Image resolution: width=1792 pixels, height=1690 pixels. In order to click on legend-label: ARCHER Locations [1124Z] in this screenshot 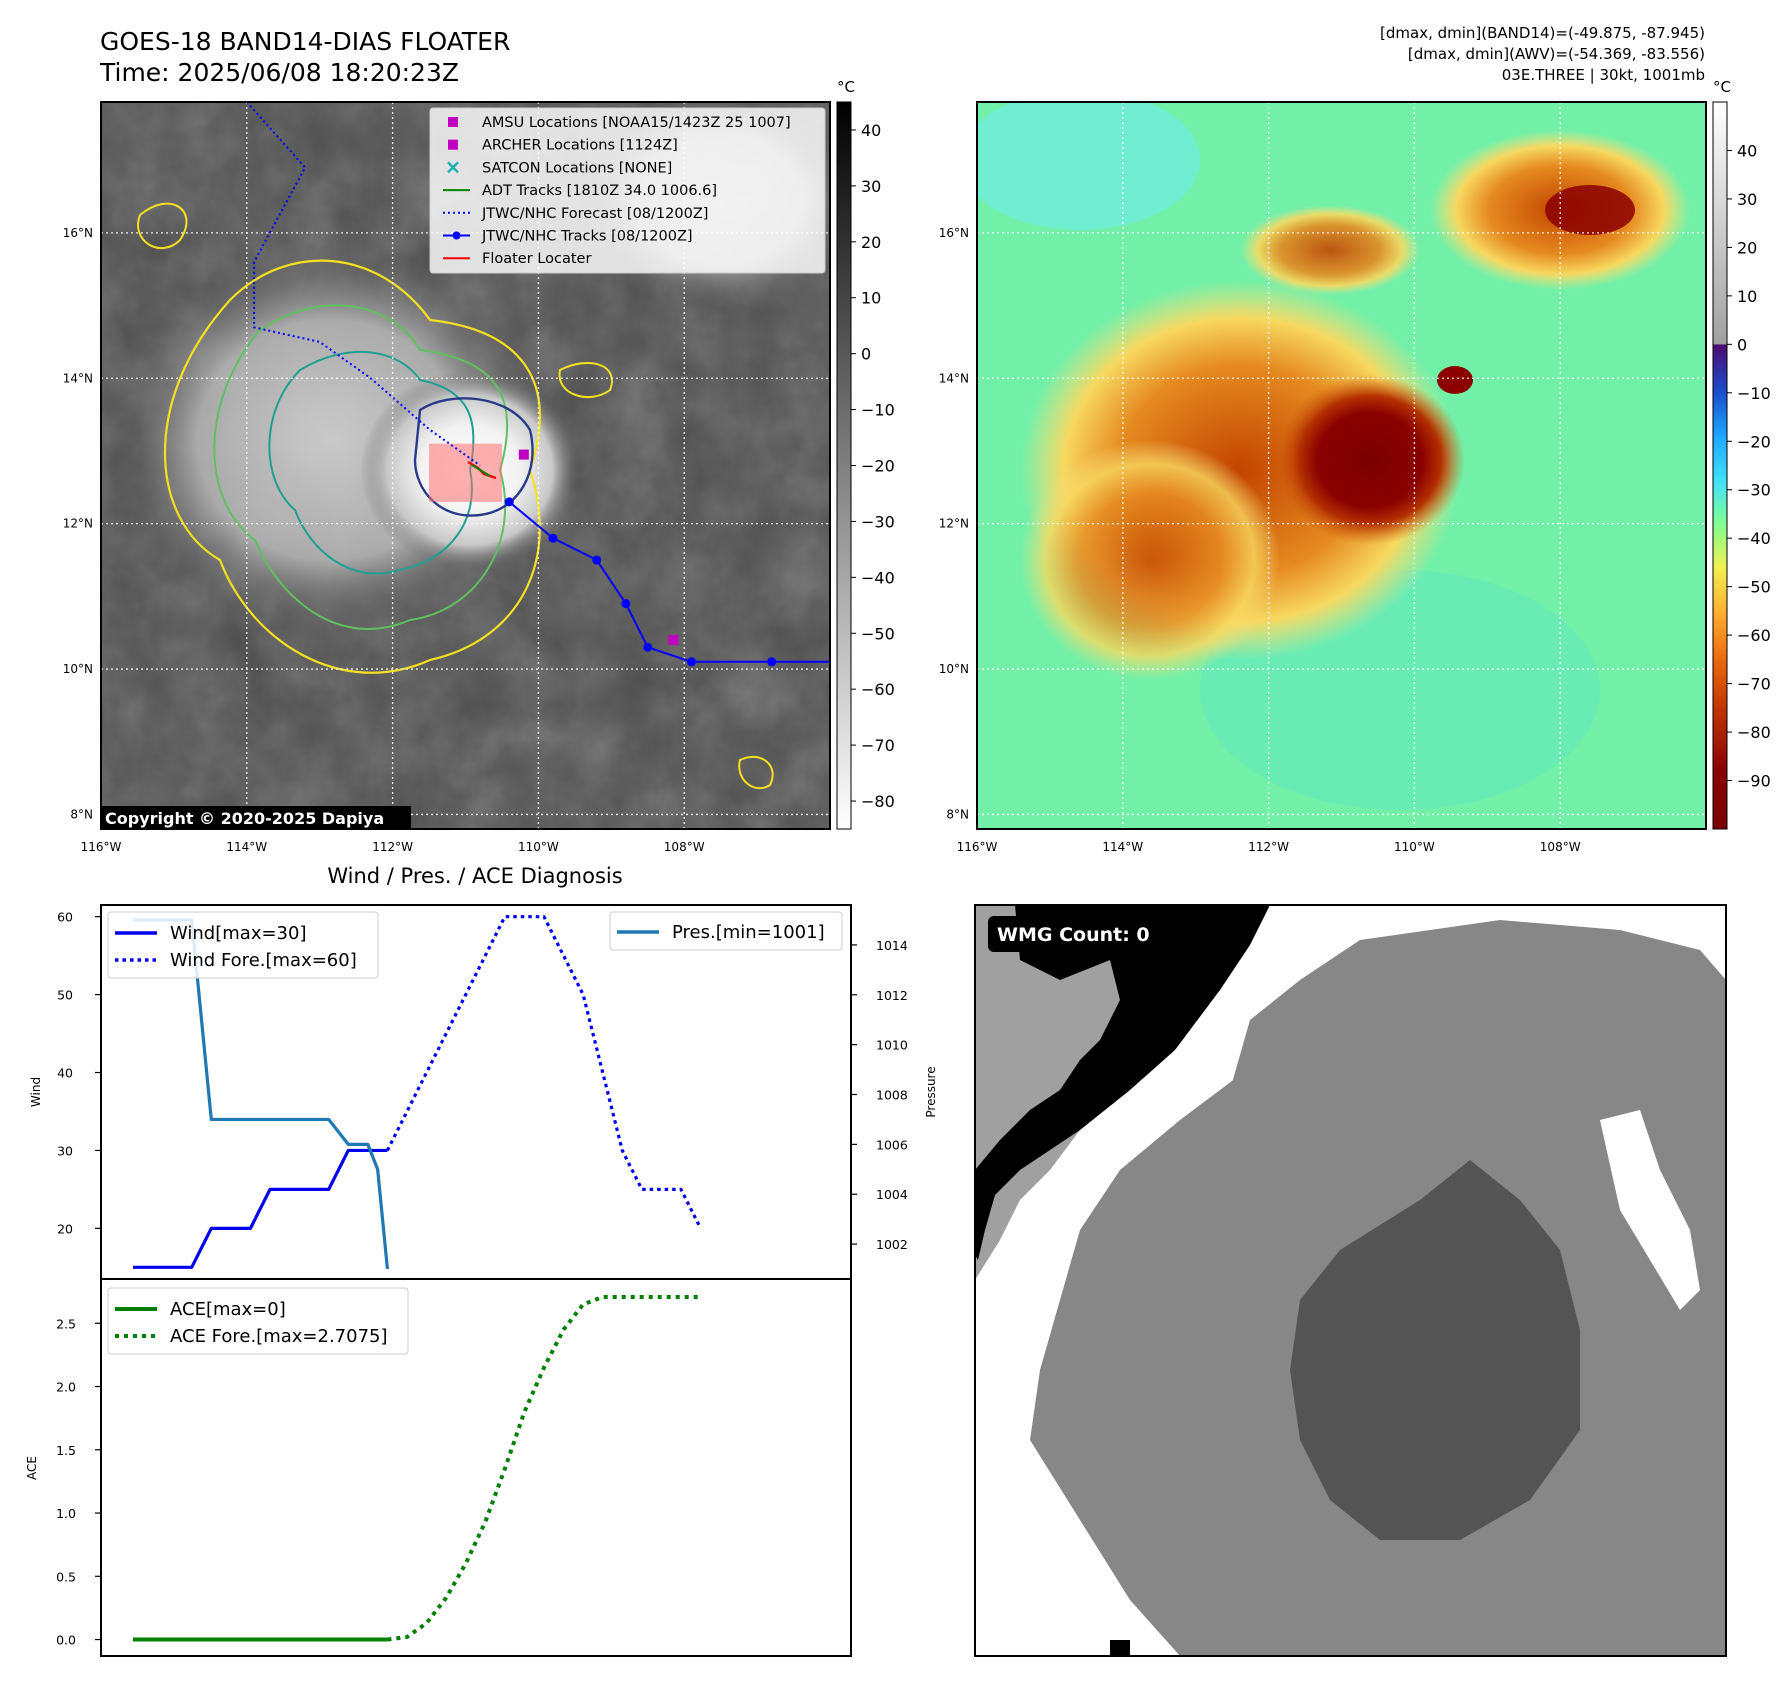, I will do `click(580, 146)`.